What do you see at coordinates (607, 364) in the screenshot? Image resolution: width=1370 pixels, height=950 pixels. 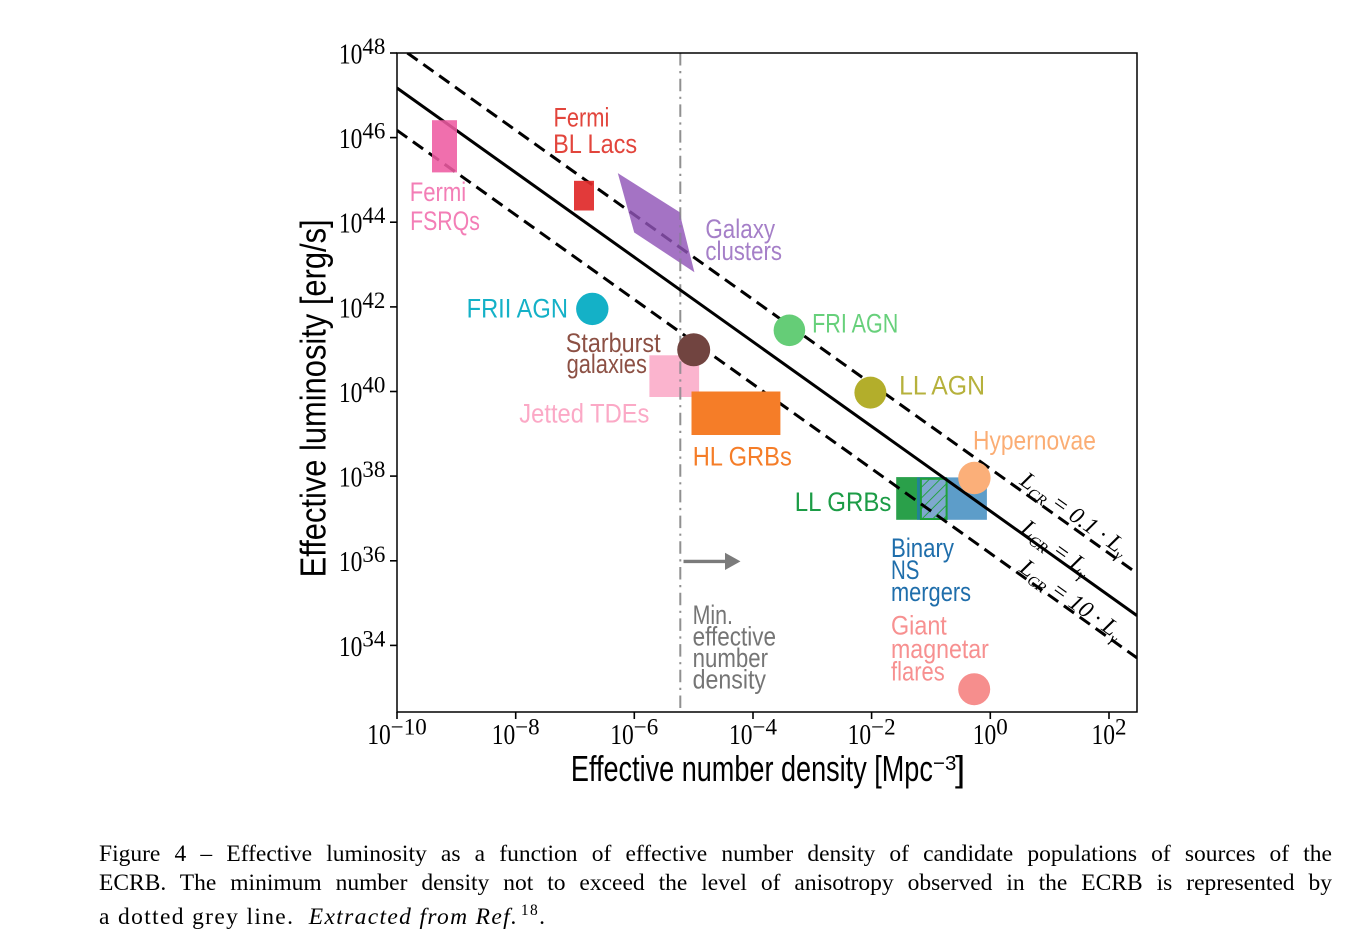 I see `svg-text: galaxies` at bounding box center [607, 364].